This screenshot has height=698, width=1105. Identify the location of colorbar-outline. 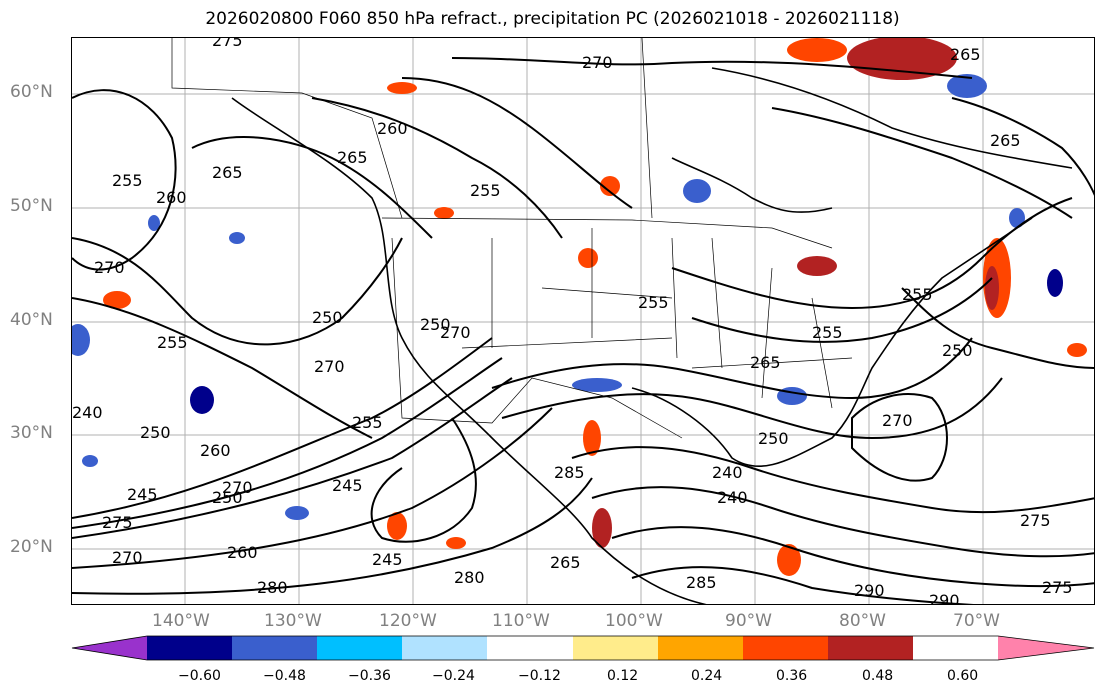
(583, 648).